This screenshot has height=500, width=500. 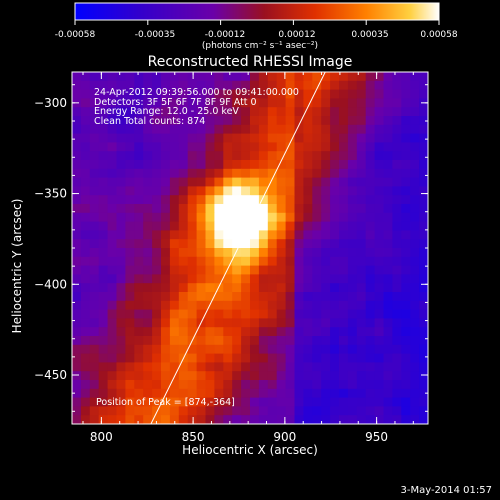 I want to click on x-tick-label: 850, so click(x=193, y=437).